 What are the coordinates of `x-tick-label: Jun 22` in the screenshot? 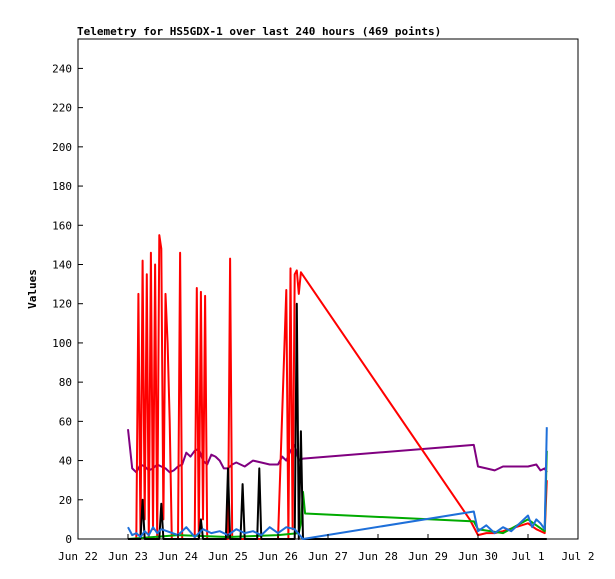 It's located at (78, 556).